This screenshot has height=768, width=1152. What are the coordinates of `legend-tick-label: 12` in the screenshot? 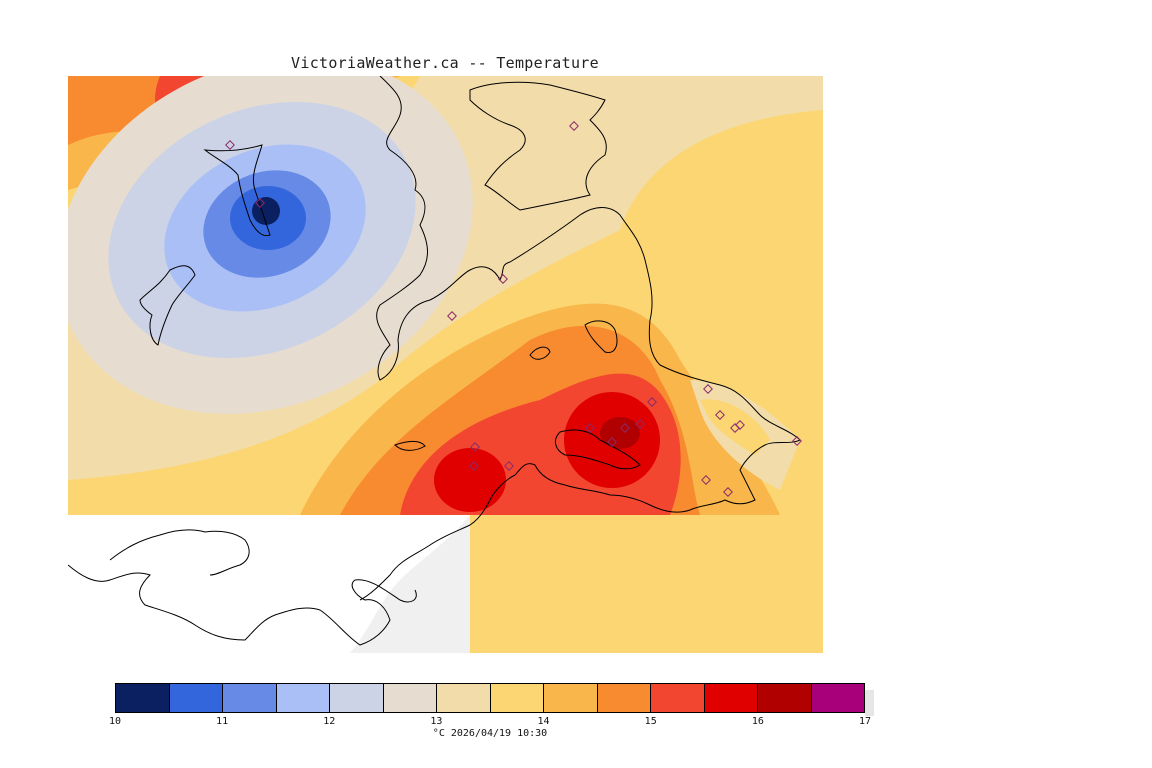 It's located at (329, 721).